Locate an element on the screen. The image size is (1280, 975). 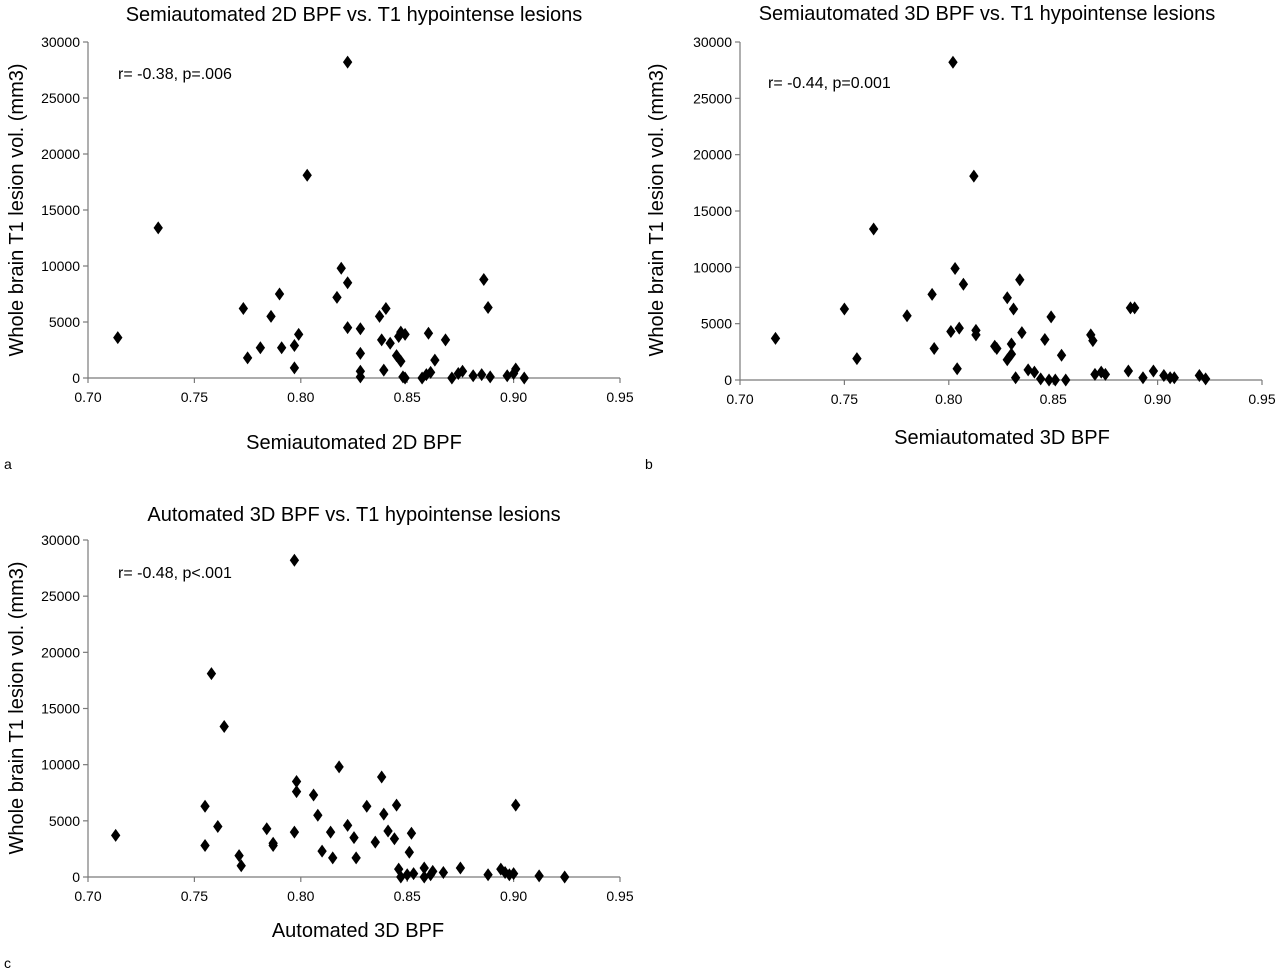
y-tick-label: 10000 is located at coordinates (60, 765).